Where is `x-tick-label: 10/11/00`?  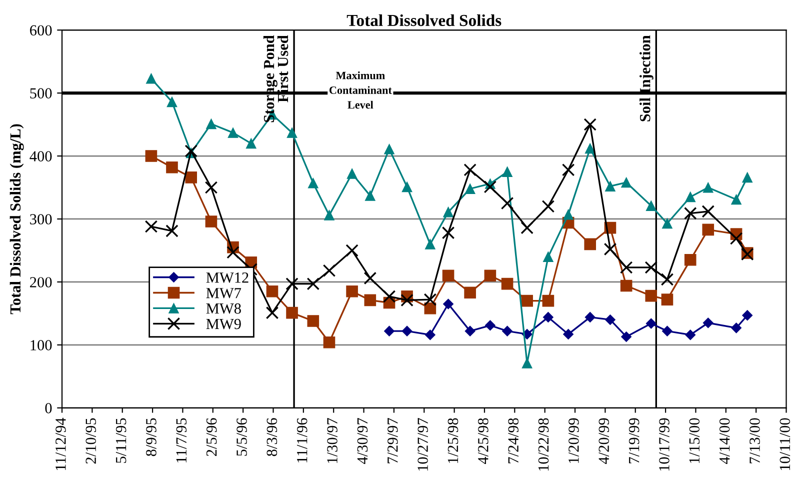 x-tick-label: 10/11/00 is located at coordinates (785, 444).